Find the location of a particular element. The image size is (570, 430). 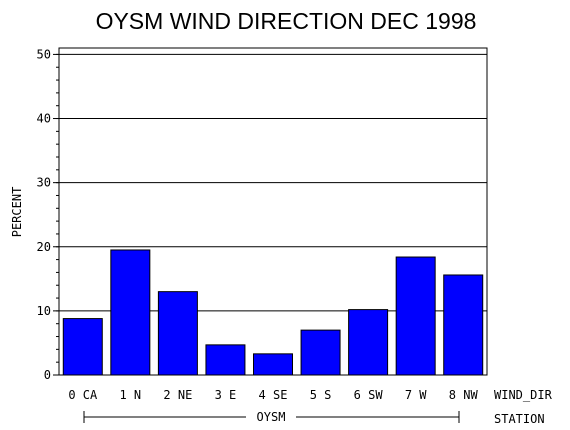

x-axis: 0 CA 1 N 2 NE 3 E 4 SE 5 S 6 SW 7 W 8 NW is located at coordinates (273, 395).